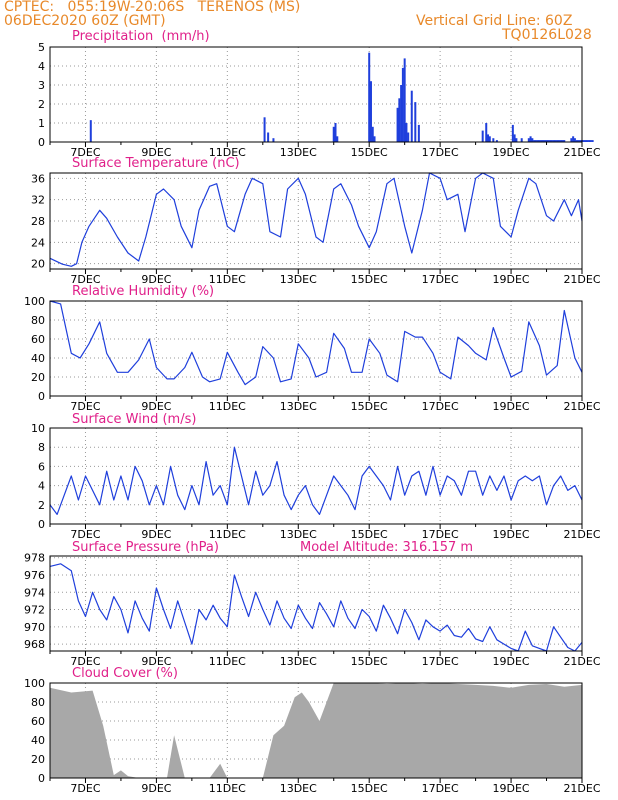 The width and height of the screenshot is (618, 800). I want to click on wind-series-line, so click(316, 480).